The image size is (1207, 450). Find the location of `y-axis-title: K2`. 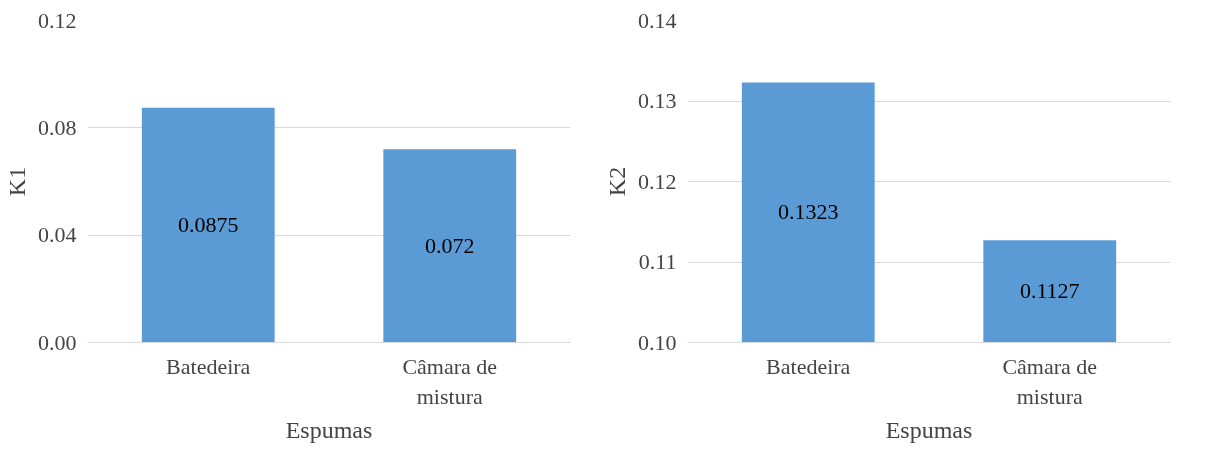

y-axis-title: K2 is located at coordinates (617, 181).